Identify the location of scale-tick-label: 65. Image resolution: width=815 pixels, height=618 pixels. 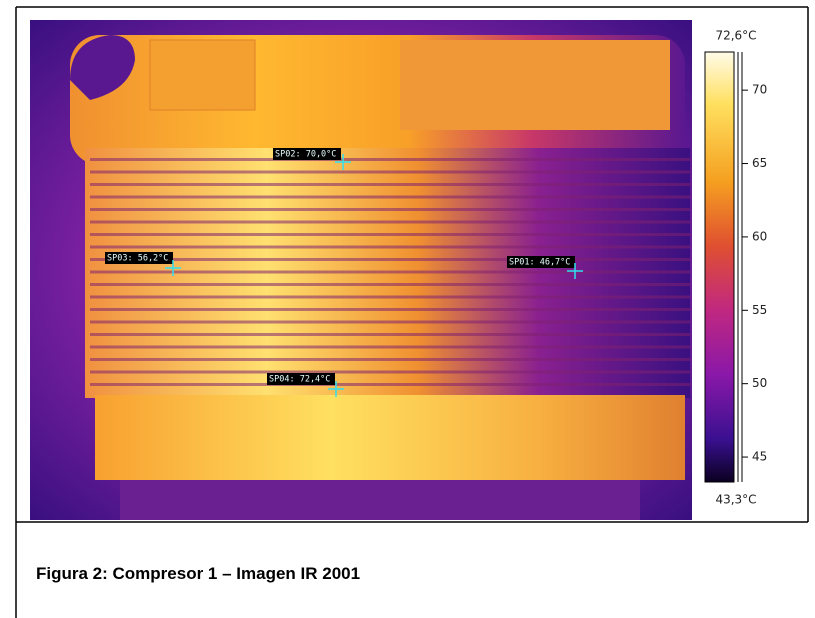
(759, 163).